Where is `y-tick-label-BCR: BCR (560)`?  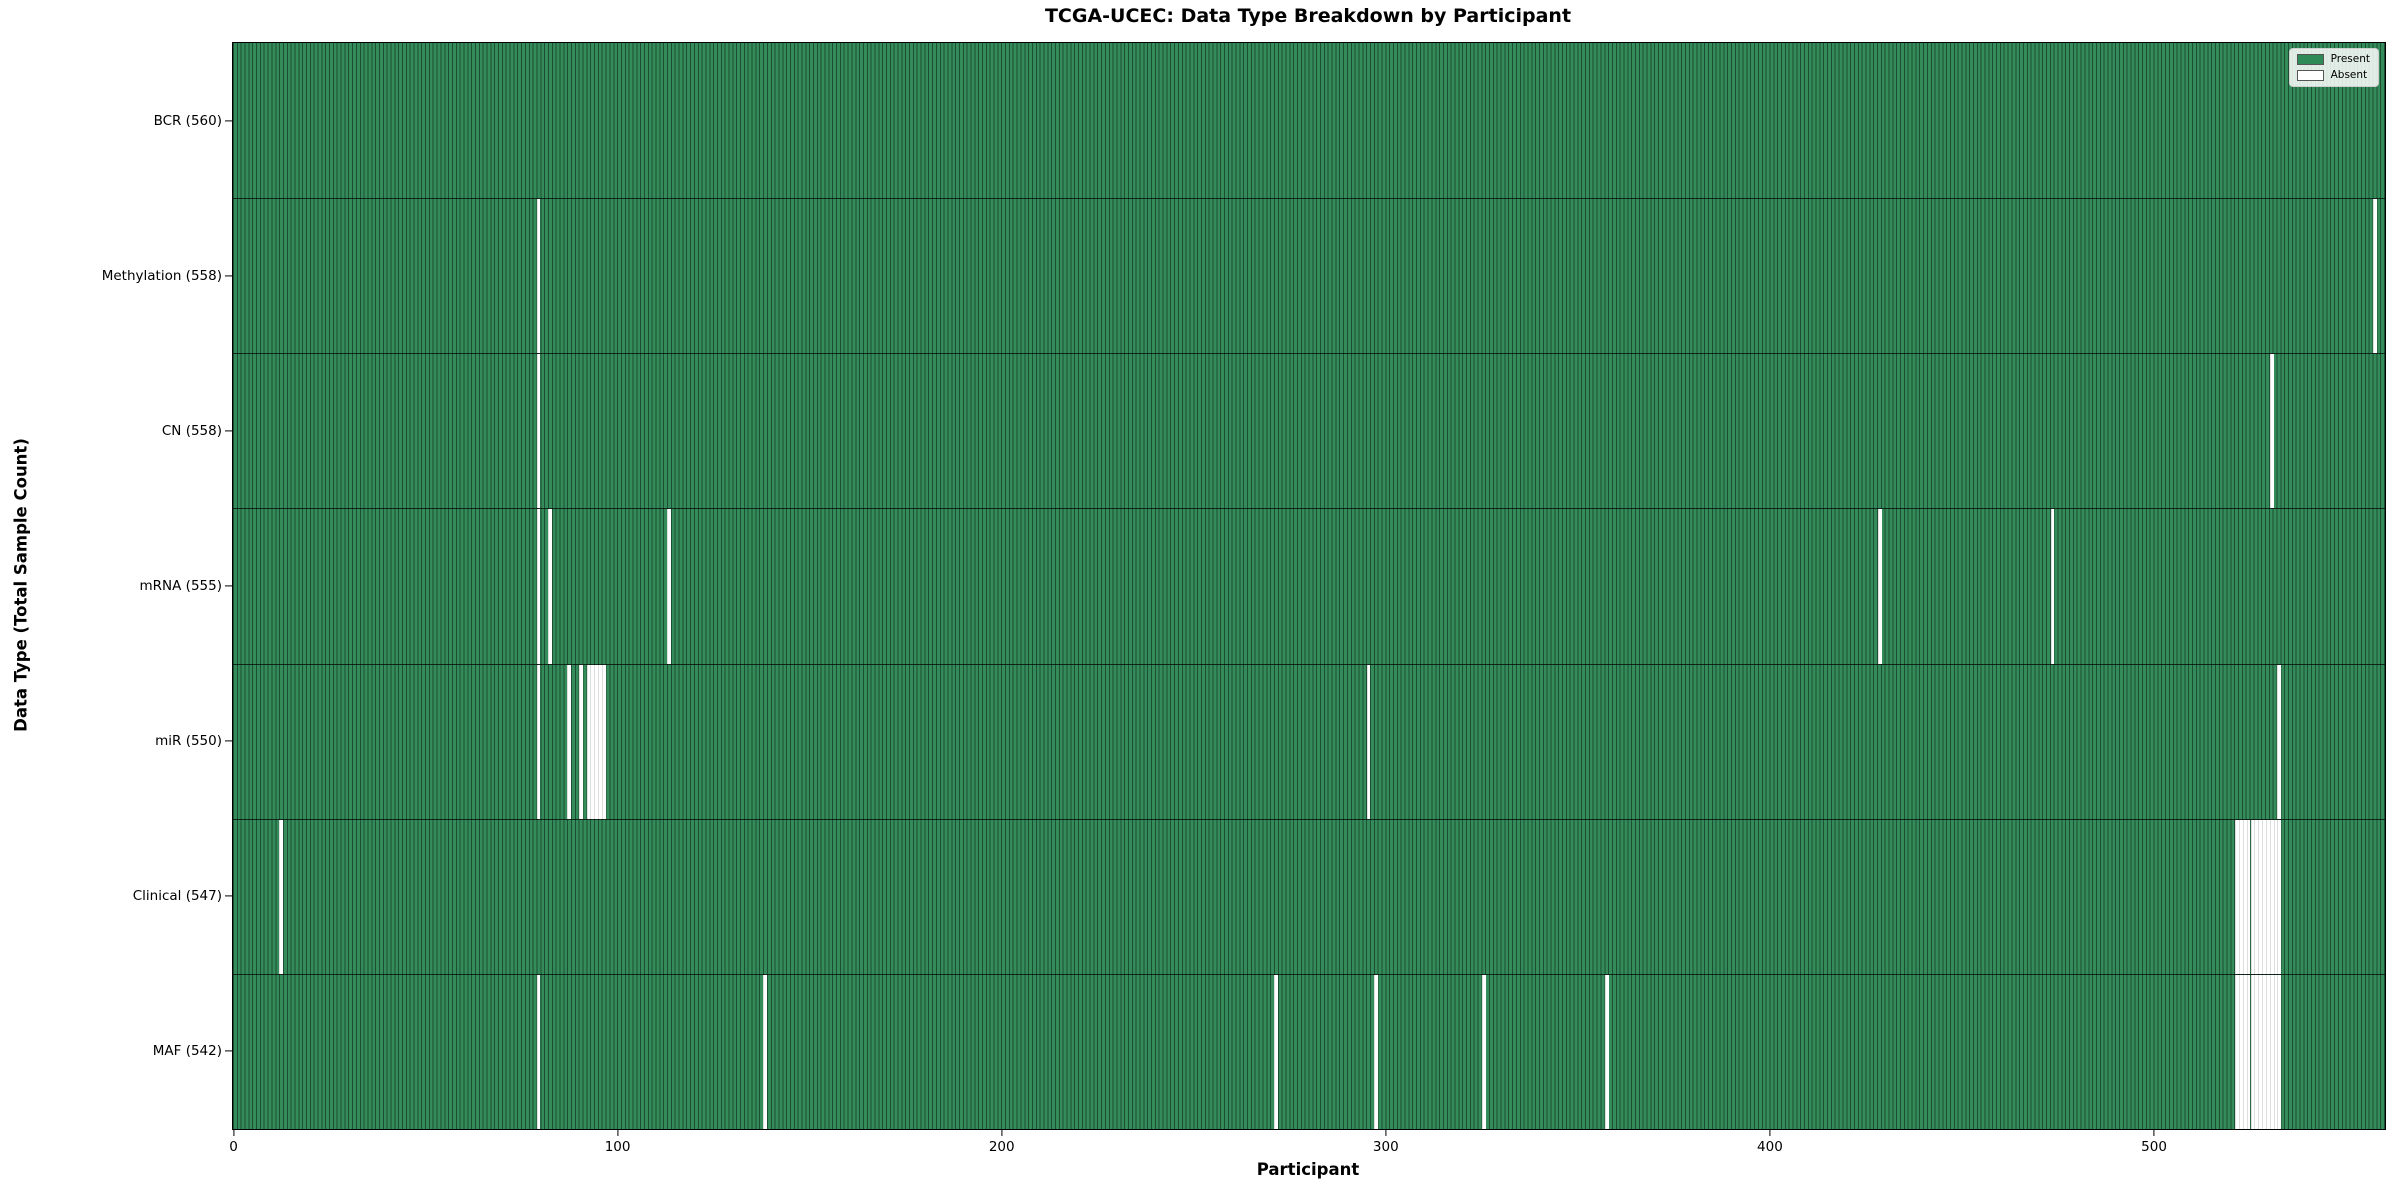 y-tick-label-BCR: BCR (560) is located at coordinates (187, 121).